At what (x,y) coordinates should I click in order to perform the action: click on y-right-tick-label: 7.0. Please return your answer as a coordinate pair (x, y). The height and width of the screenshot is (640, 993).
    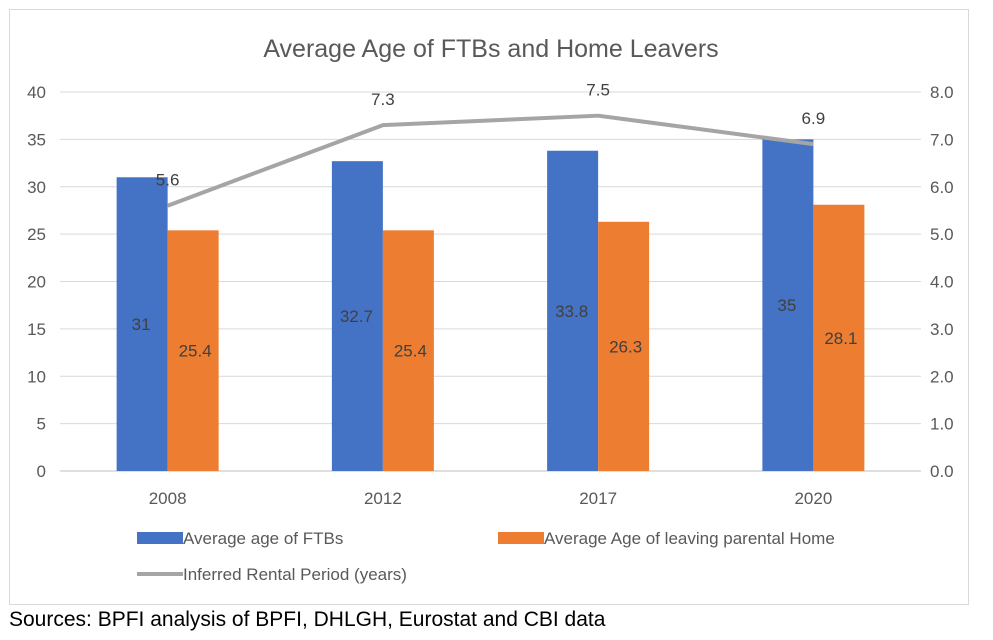
    Looking at the image, I should click on (942, 139).